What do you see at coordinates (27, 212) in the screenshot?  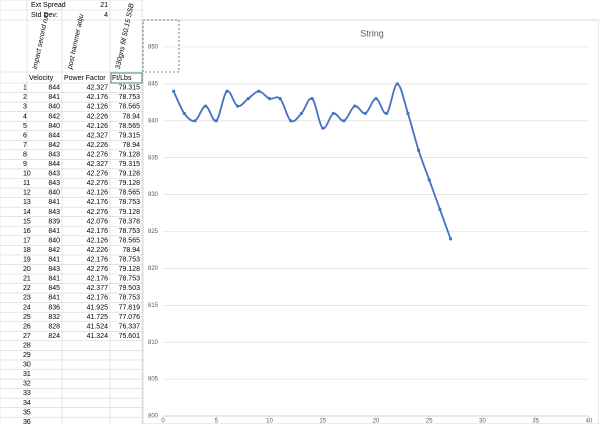 I see `row-index: 14` at bounding box center [27, 212].